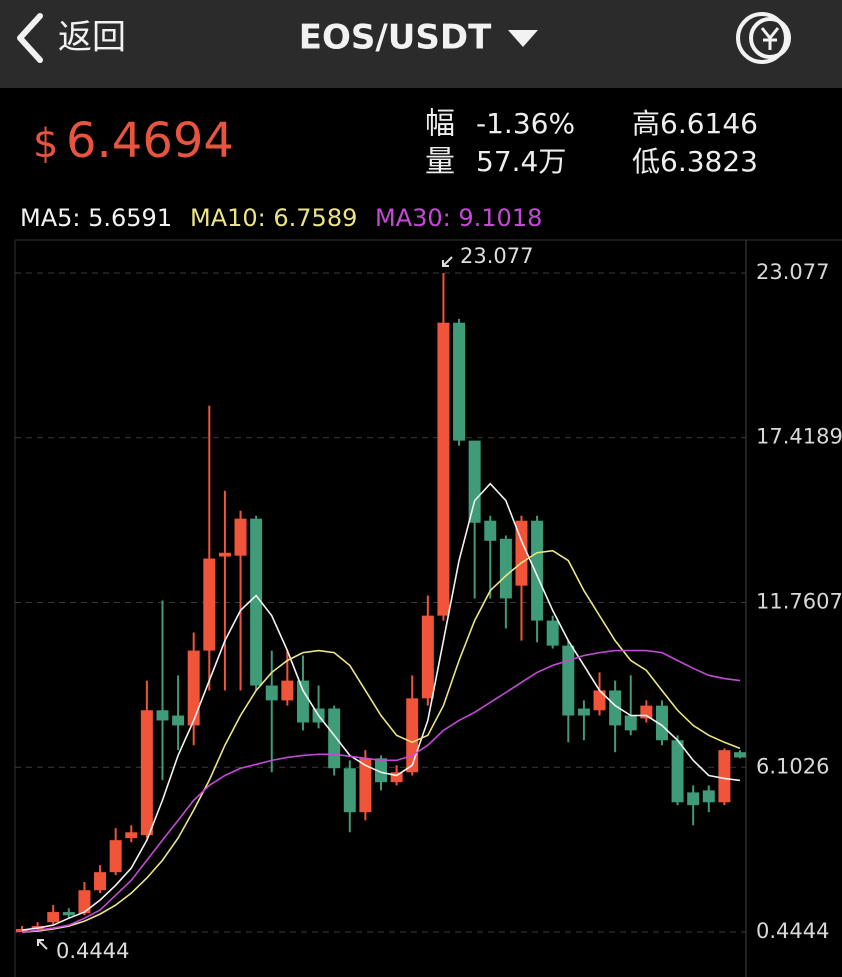 This screenshot has width=842, height=977. Describe the element at coordinates (799, 602) in the screenshot. I see `y-tick-label: 11.7607` at that location.